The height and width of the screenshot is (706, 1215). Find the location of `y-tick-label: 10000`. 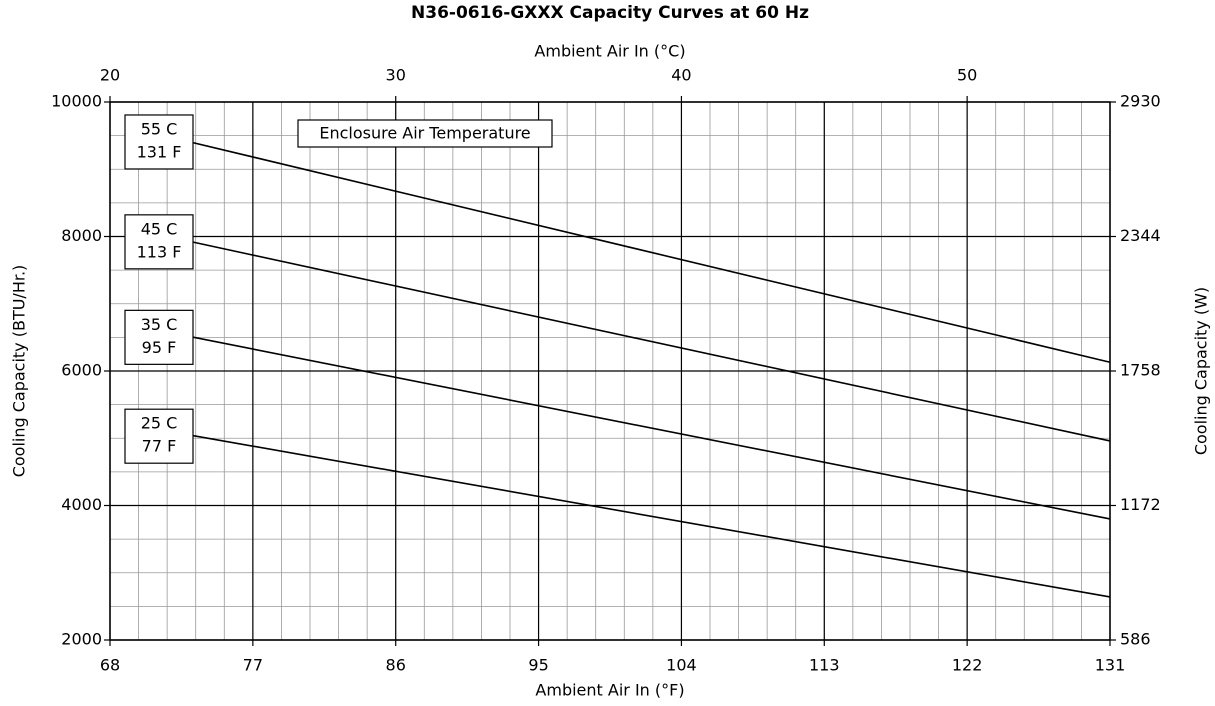

y-tick-label: 10000 is located at coordinates (76, 101).